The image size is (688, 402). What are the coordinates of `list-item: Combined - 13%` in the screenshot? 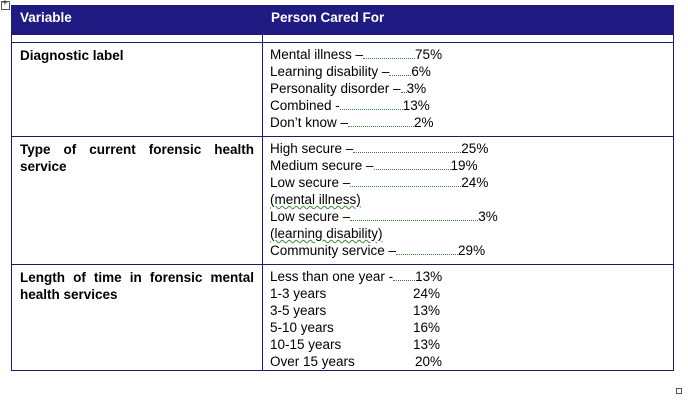 It's located at (471, 105).